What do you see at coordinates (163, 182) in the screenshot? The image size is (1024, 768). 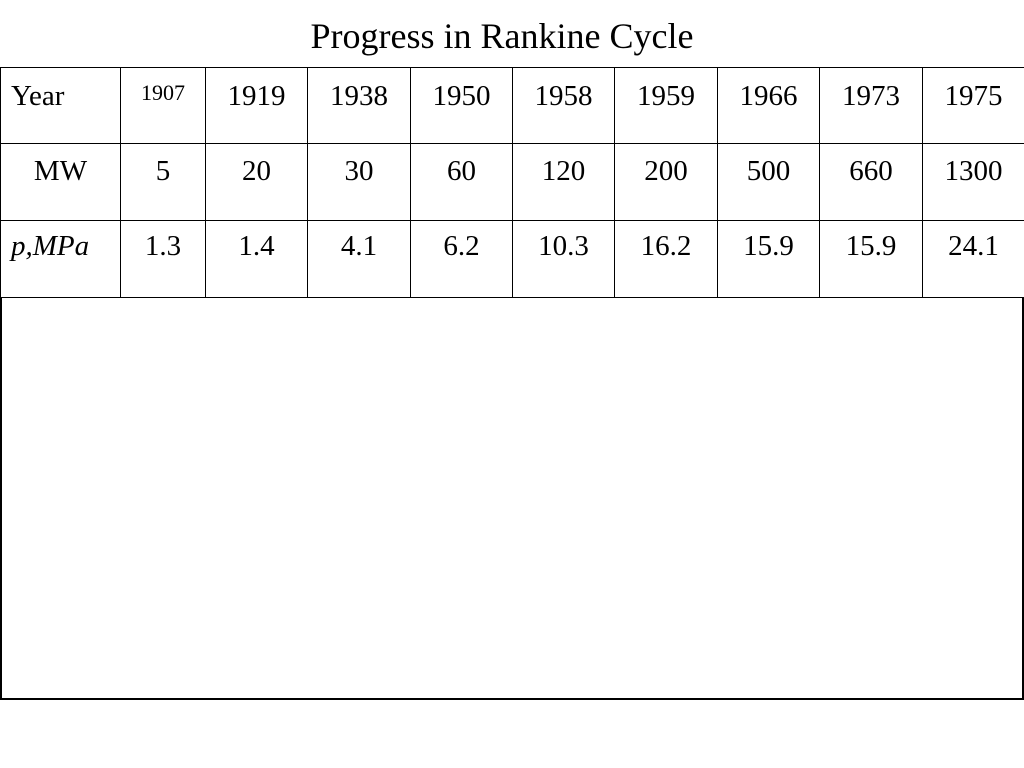 I see `table-cell: 5` at bounding box center [163, 182].